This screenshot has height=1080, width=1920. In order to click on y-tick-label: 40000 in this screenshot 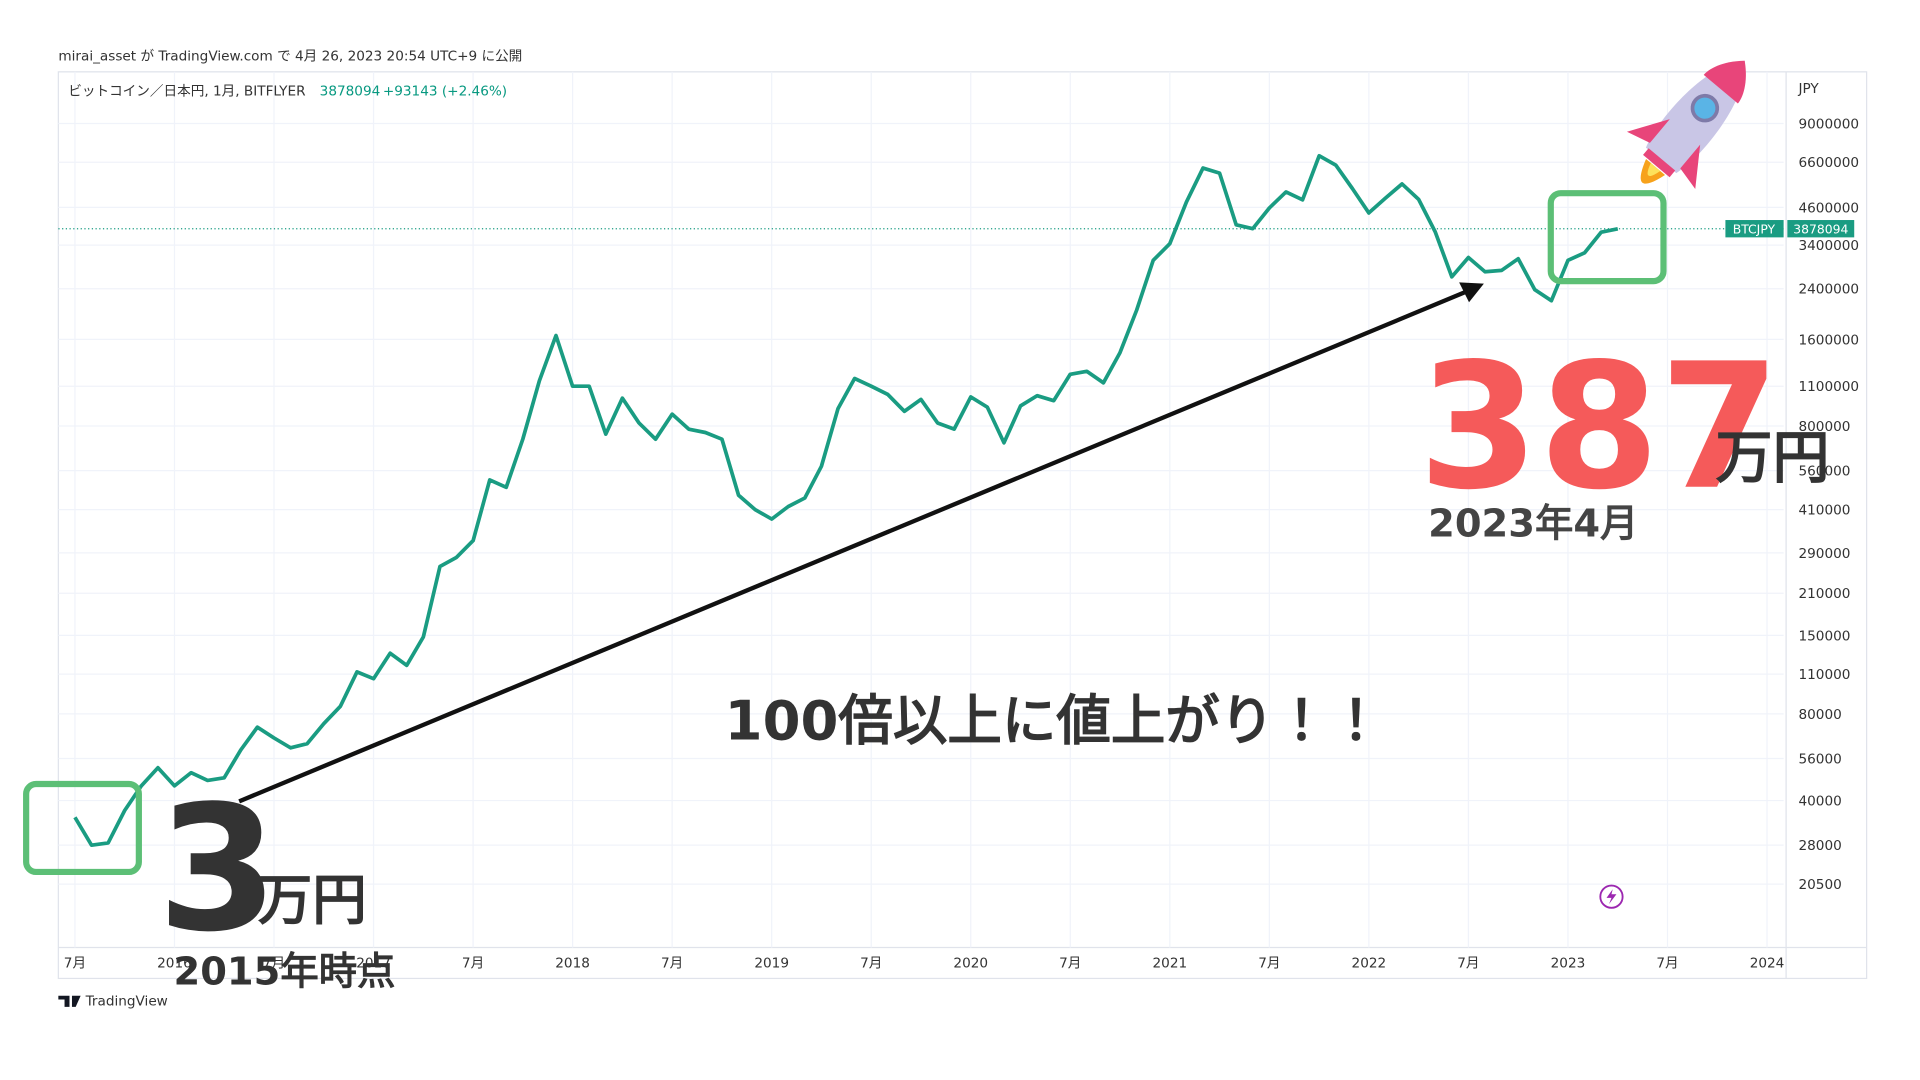, I will do `click(1819, 802)`.